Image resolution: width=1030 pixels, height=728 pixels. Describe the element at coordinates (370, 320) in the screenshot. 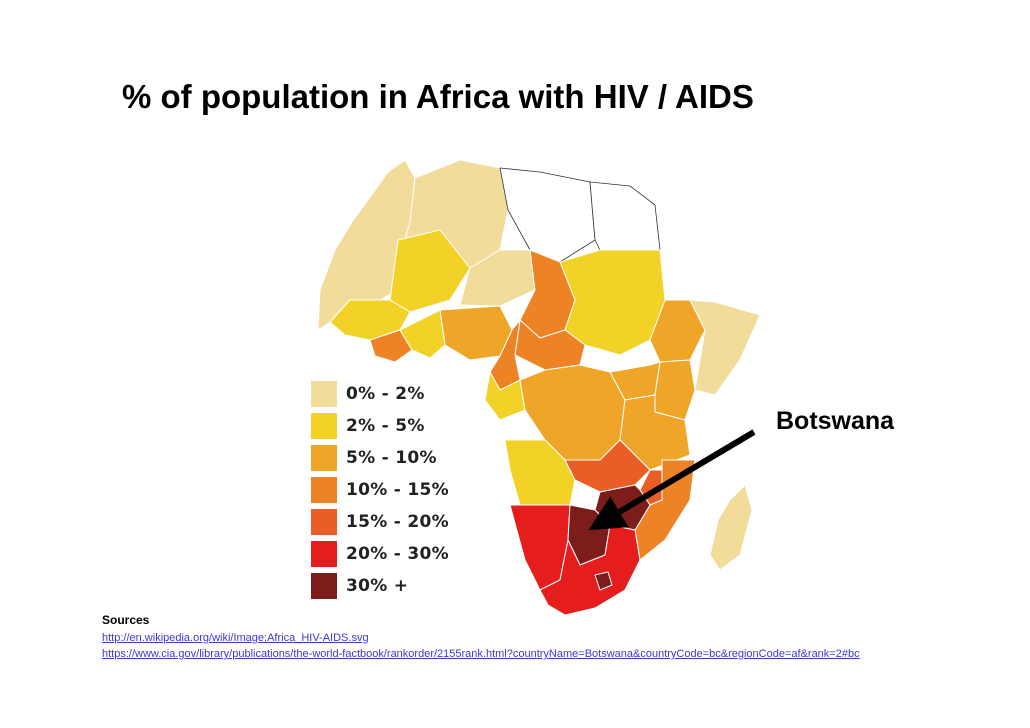

I see `region-westcoast` at that location.